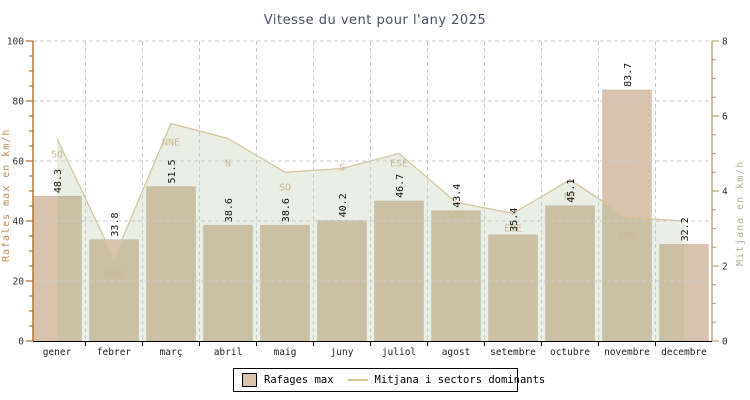 The width and height of the screenshot is (750, 400). What do you see at coordinates (343, 205) in the screenshot?
I see `value-label-juny: 40.2` at bounding box center [343, 205].